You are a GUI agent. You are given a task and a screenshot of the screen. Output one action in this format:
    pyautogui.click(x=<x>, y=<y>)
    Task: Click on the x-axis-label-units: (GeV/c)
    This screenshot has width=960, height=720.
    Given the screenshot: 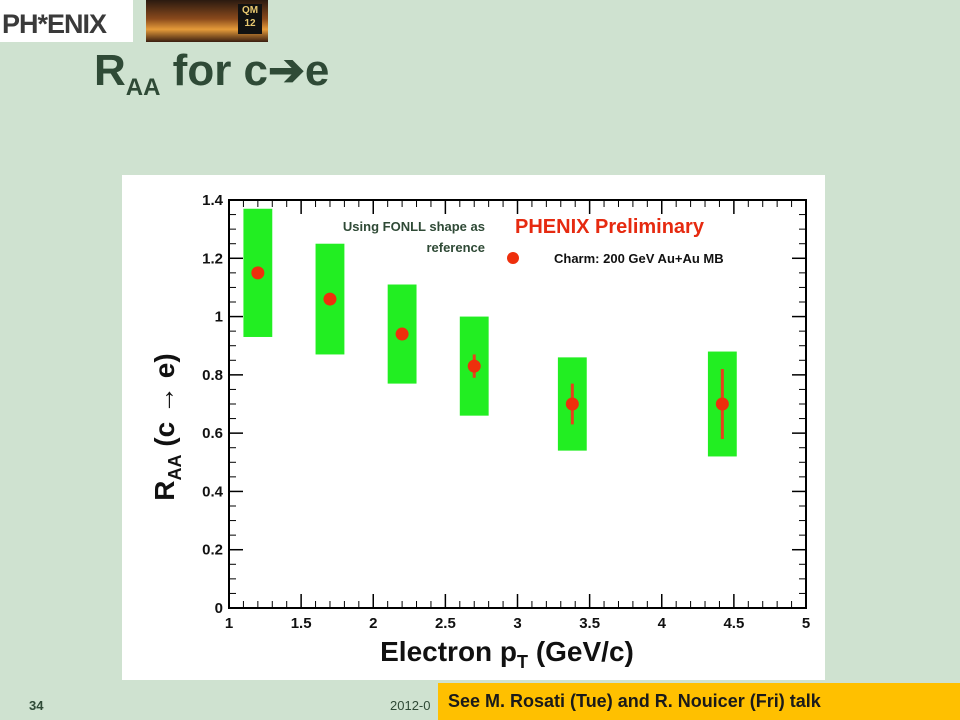 What is the action you would take?
    pyautogui.click(x=581, y=651)
    